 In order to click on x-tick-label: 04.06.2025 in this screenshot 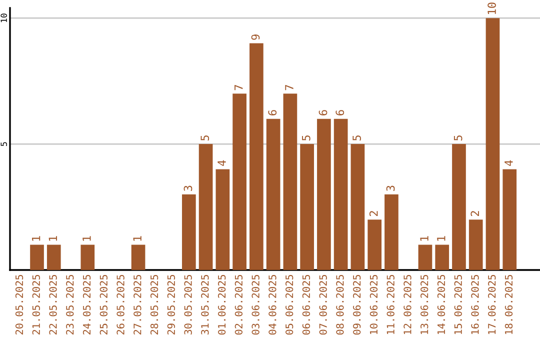, I will do `click(272, 304)`.